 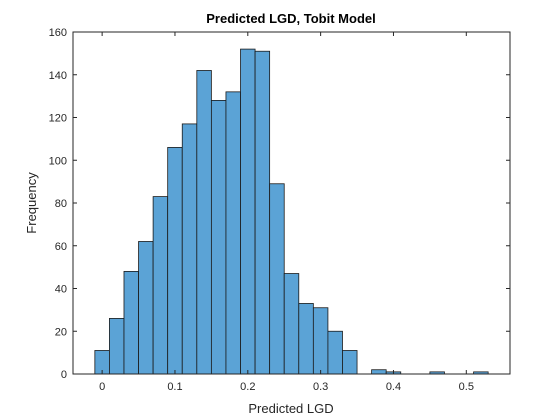 What do you see at coordinates (102, 387) in the screenshot?
I see `x-tick-label: 0` at bounding box center [102, 387].